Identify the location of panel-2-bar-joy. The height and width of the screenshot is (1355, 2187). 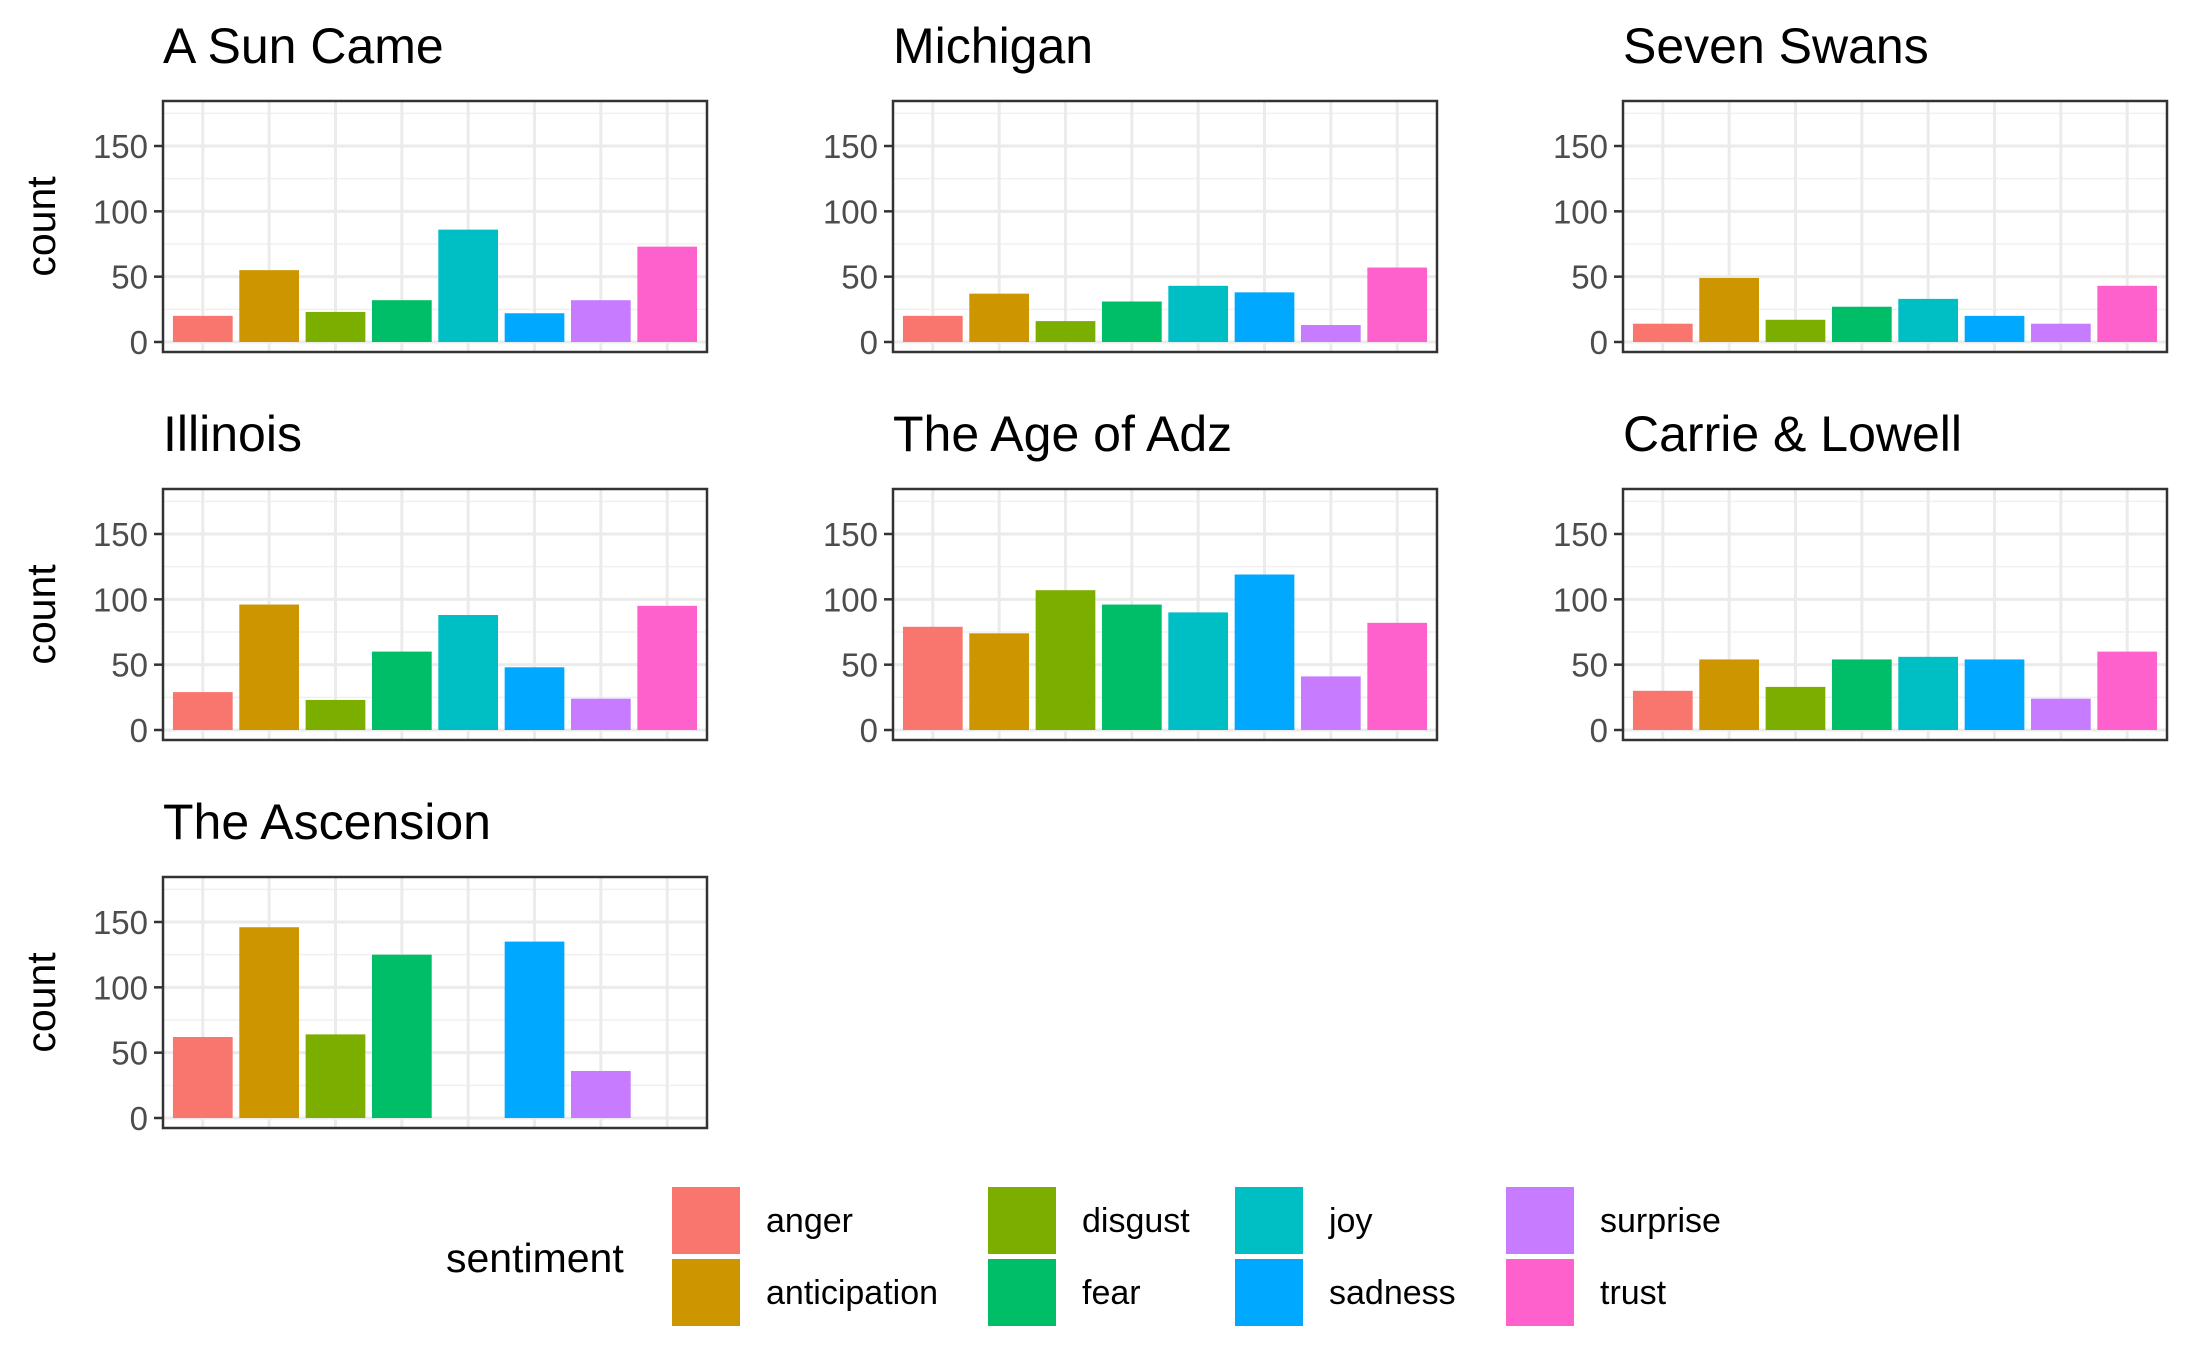
(1198, 313).